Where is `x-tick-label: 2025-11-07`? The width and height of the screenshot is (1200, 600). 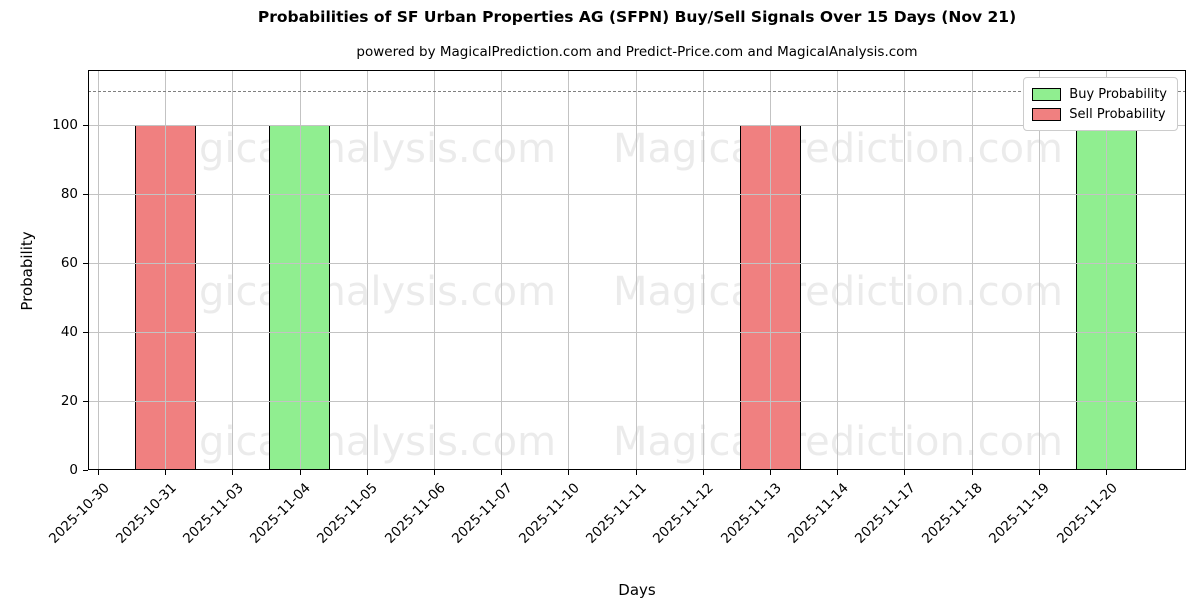
x-tick-label: 2025-11-07 is located at coordinates (482, 513).